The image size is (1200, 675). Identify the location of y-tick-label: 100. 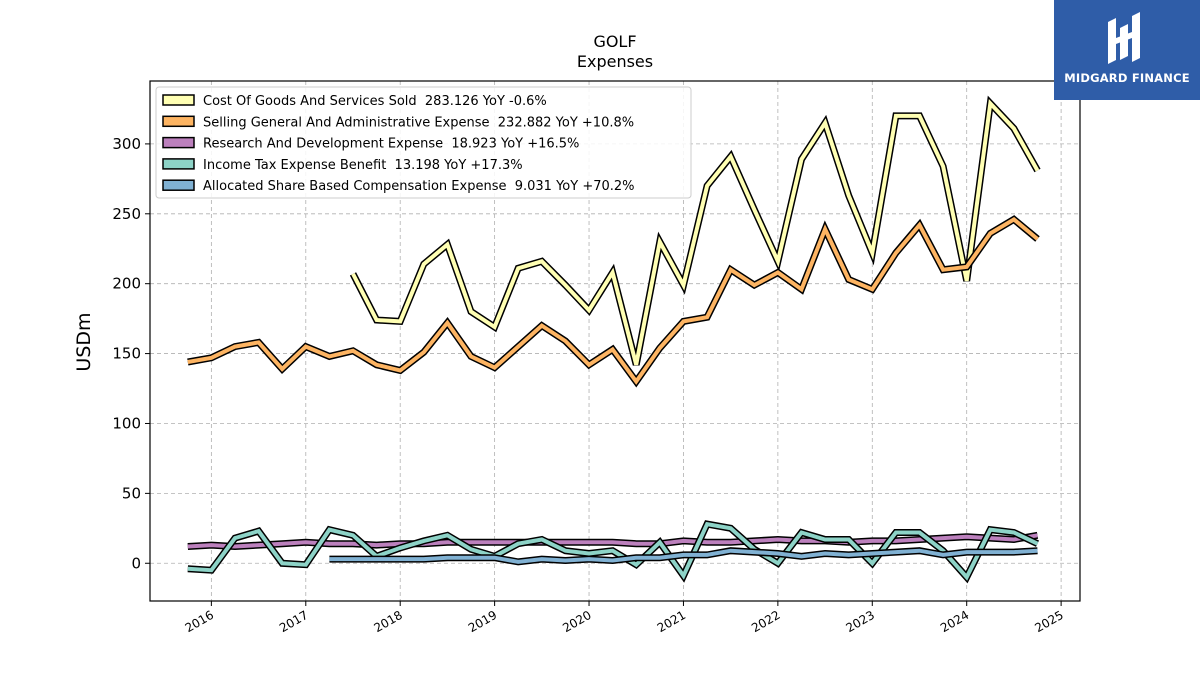
(126, 423).